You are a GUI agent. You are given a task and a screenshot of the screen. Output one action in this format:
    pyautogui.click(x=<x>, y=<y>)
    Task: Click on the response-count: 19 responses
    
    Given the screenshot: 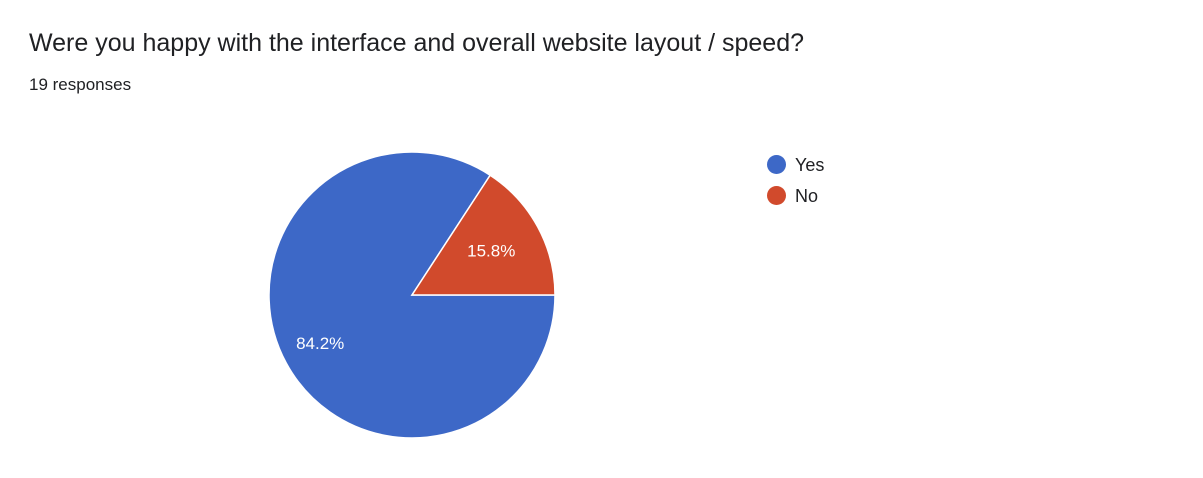 What is the action you would take?
    pyautogui.click(x=80, y=84)
    